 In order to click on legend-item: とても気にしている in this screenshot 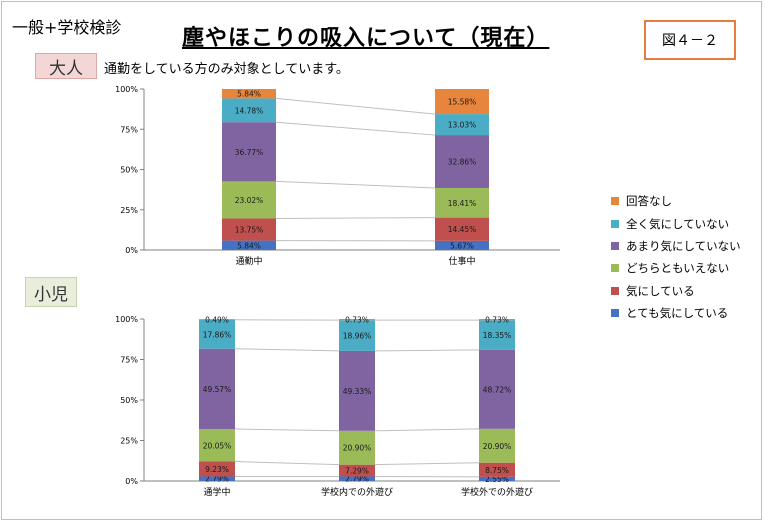, I will do `click(676, 313)`.